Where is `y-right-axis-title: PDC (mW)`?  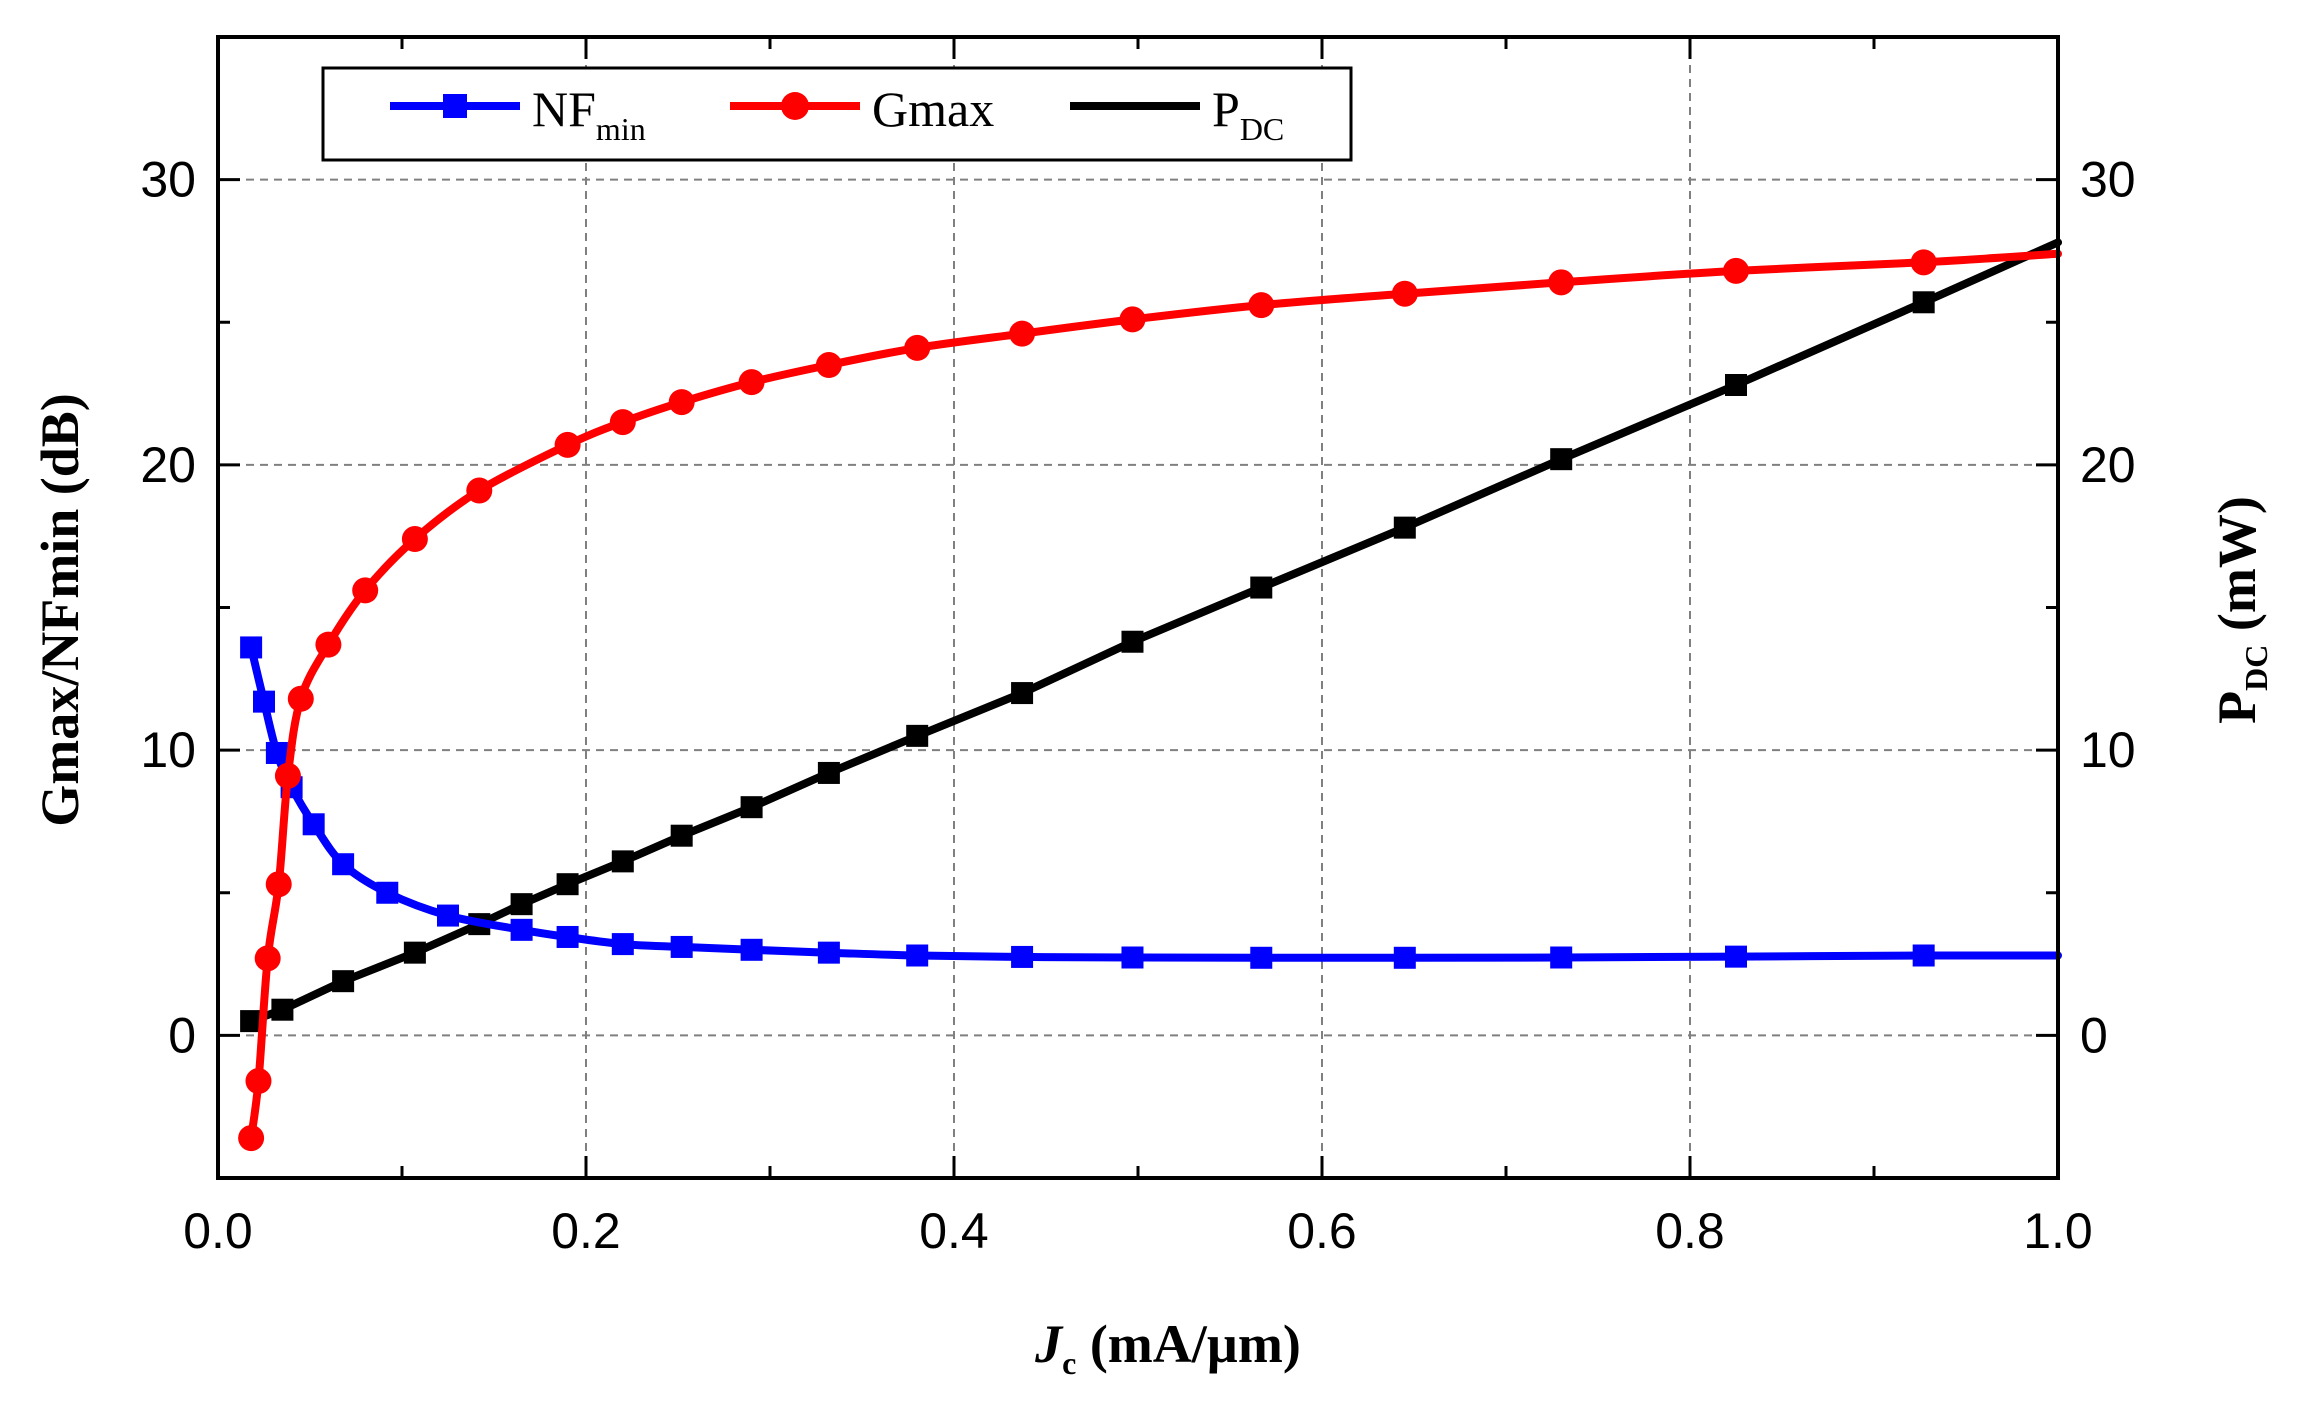
y-right-axis-title: PDC (mW) is located at coordinates (2240, 610).